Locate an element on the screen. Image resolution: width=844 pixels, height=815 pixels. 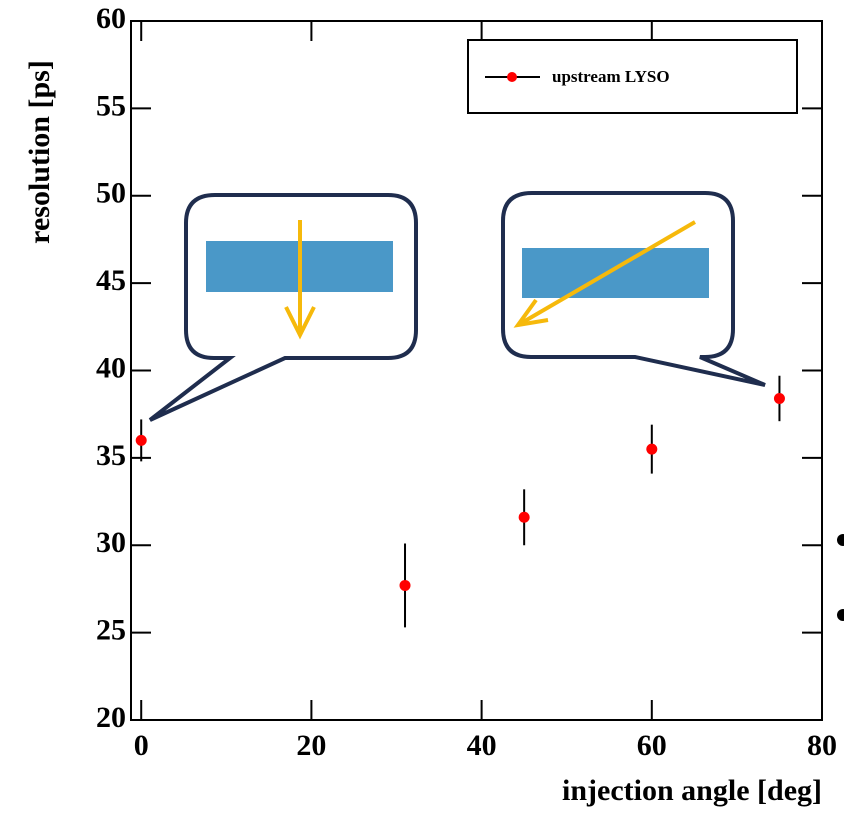
y-tick-label: 30 is located at coordinates (111, 542).